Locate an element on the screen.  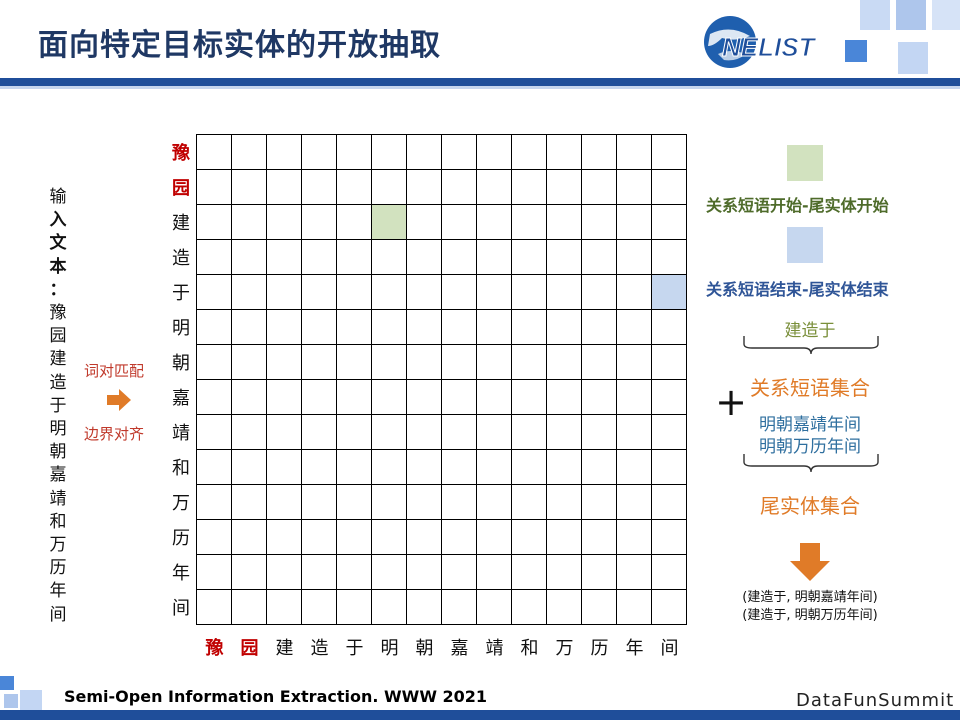
grid-cell-highlighted is located at coordinates (669, 292).